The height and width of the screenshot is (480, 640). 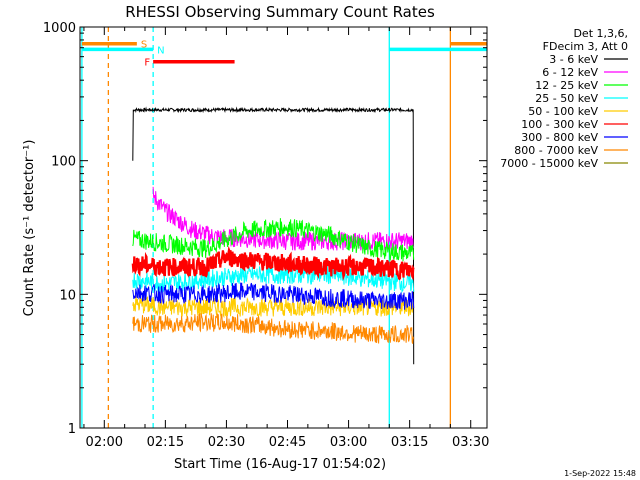 What do you see at coordinates (165, 442) in the screenshot?
I see `x-tick-label: 02:15` at bounding box center [165, 442].